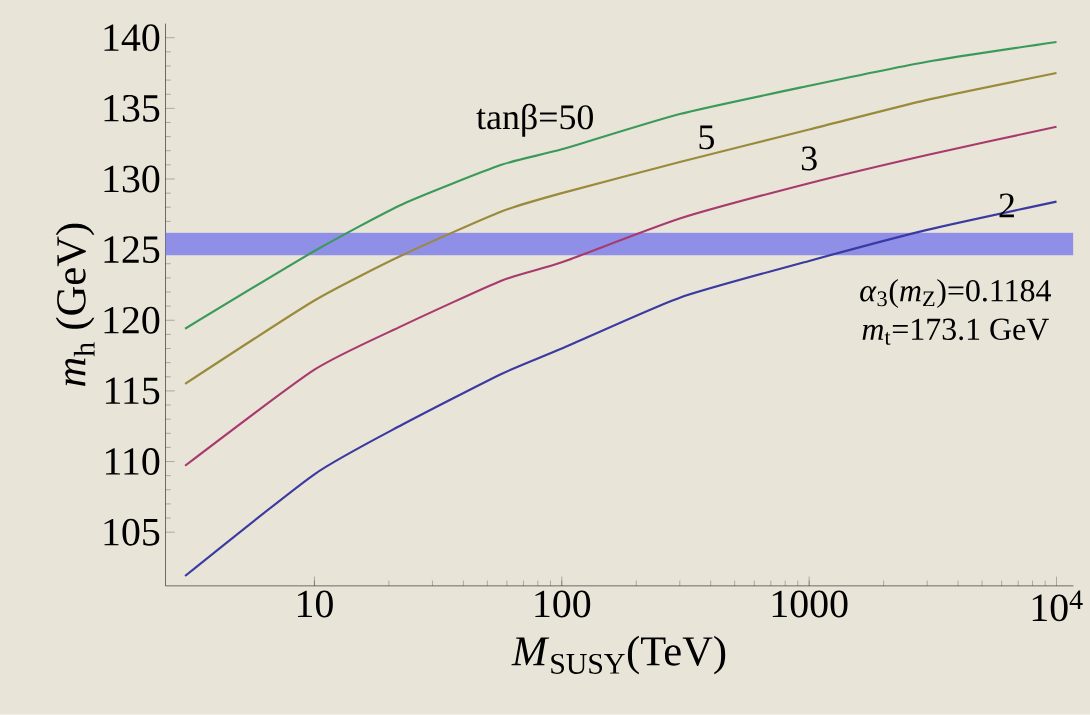 This screenshot has width=1090, height=715. What do you see at coordinates (810, 604) in the screenshot?
I see `x-tick-label: 1000` at bounding box center [810, 604].